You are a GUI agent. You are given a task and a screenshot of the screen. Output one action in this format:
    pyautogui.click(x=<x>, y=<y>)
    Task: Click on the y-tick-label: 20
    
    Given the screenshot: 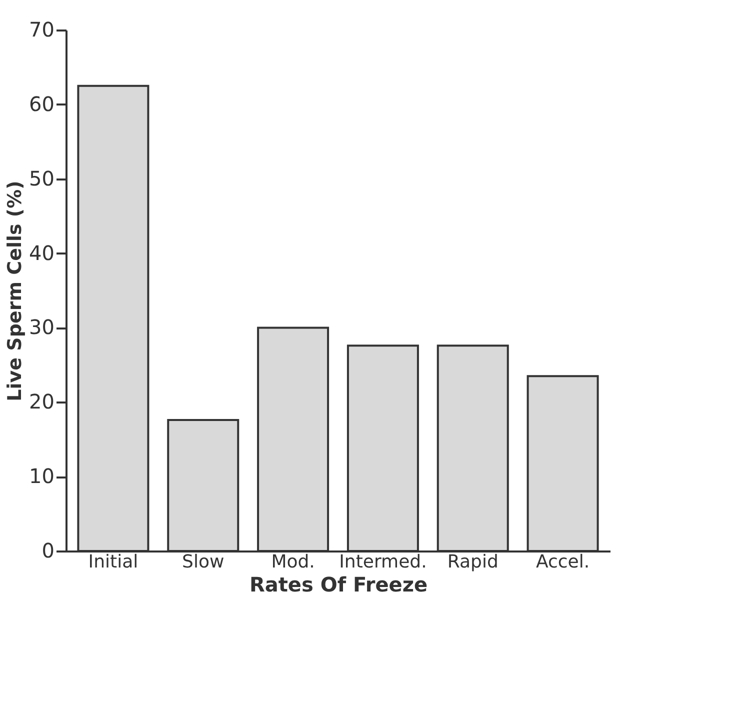 What is the action you would take?
    pyautogui.click(x=41, y=402)
    